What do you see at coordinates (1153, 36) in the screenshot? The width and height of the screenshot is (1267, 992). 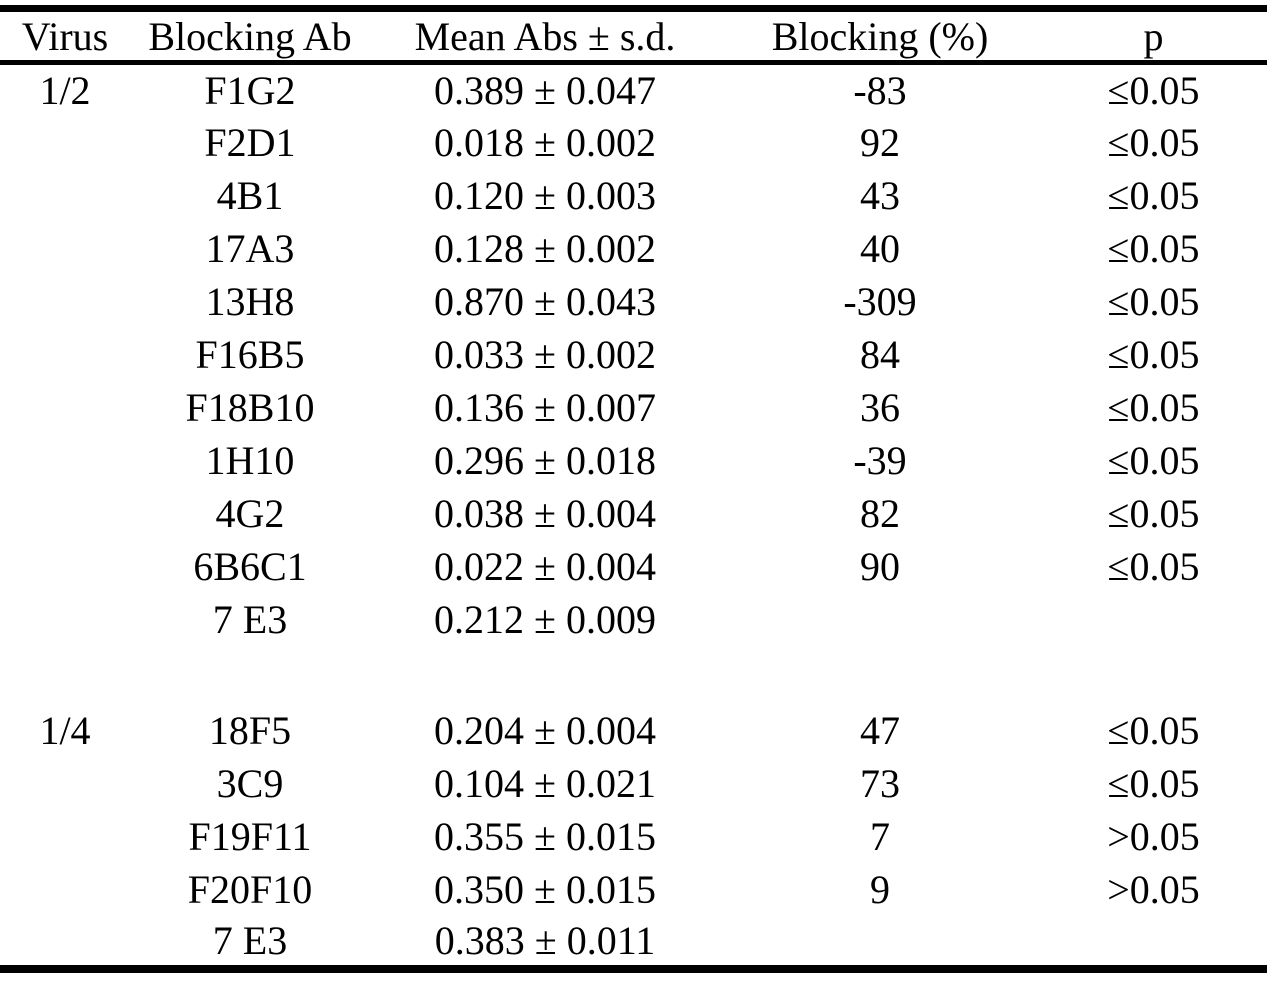 I see `column-header-p: p` at bounding box center [1153, 36].